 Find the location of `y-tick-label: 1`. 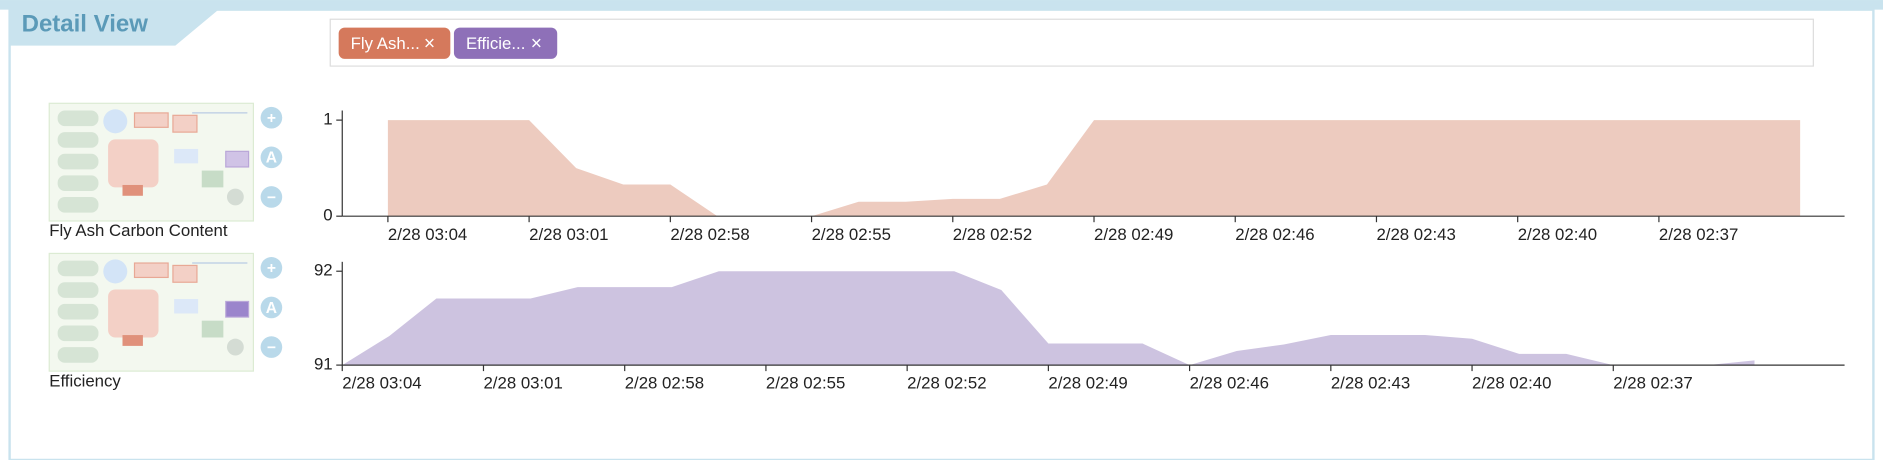

y-tick-label: 1 is located at coordinates (327, 119).